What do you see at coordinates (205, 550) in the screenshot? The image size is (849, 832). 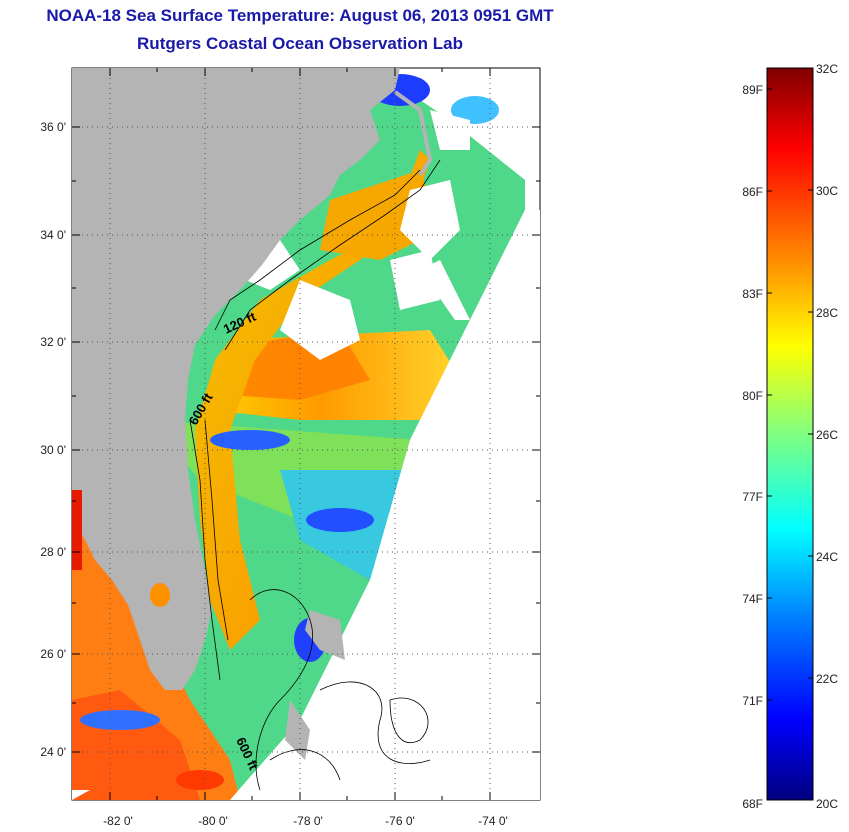 I see `isobath-600ft` at bounding box center [205, 550].